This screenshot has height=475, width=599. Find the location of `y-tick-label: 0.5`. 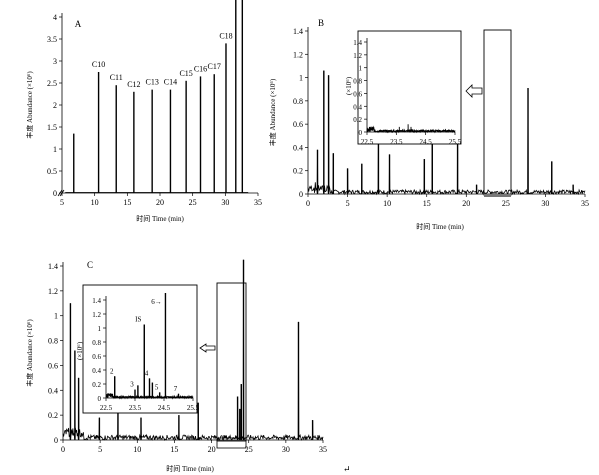

y-tick-label: 0.5 is located at coordinates (52, 171).